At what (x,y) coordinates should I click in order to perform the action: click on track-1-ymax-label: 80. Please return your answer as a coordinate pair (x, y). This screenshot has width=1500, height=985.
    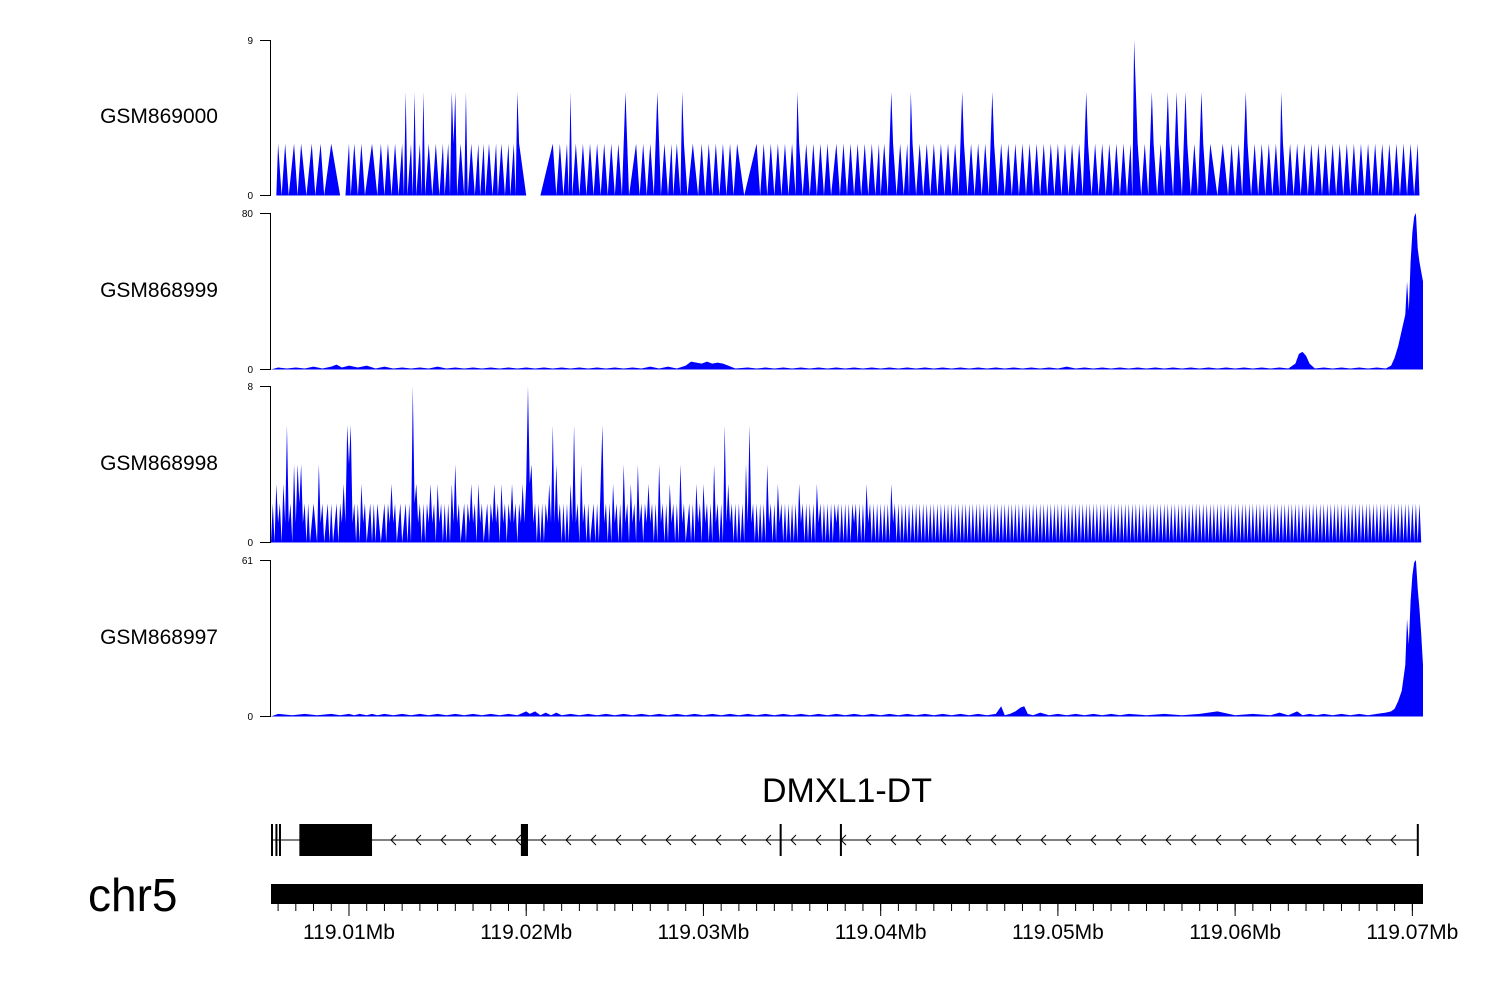
    Looking at the image, I should click on (248, 214).